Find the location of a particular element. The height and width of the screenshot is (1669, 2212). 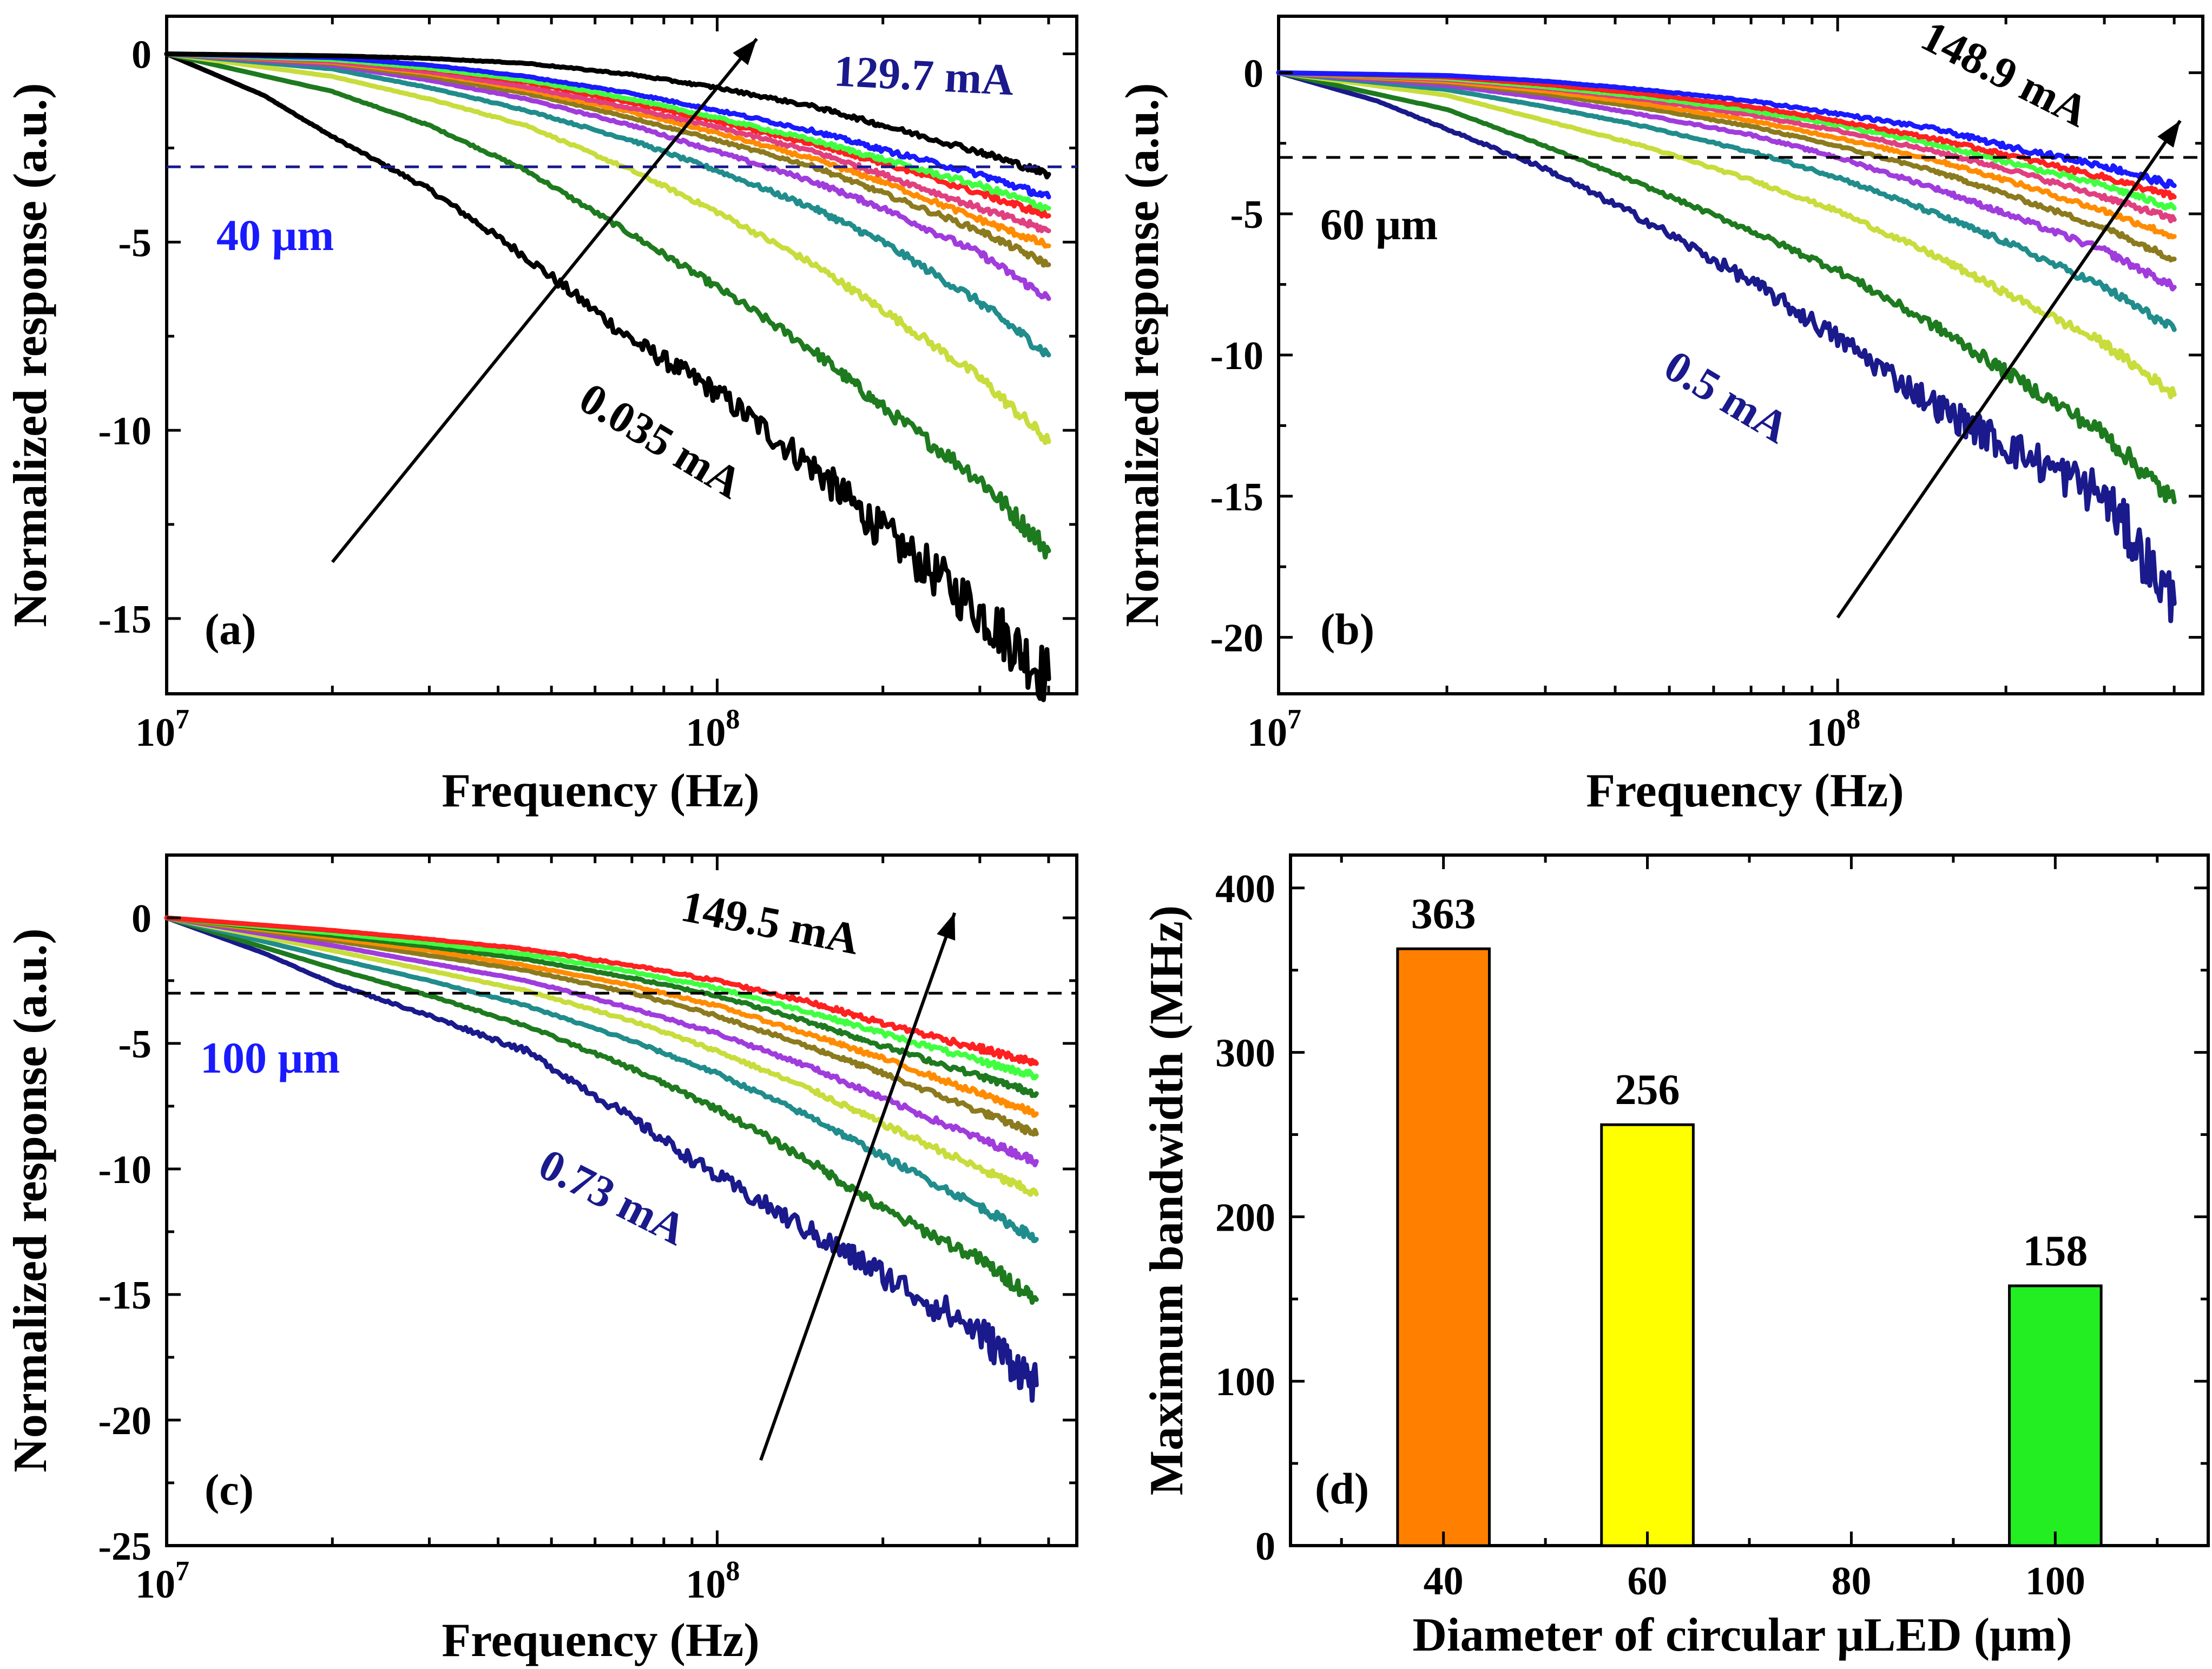

bar-value-label: 256 is located at coordinates (1648, 1090).